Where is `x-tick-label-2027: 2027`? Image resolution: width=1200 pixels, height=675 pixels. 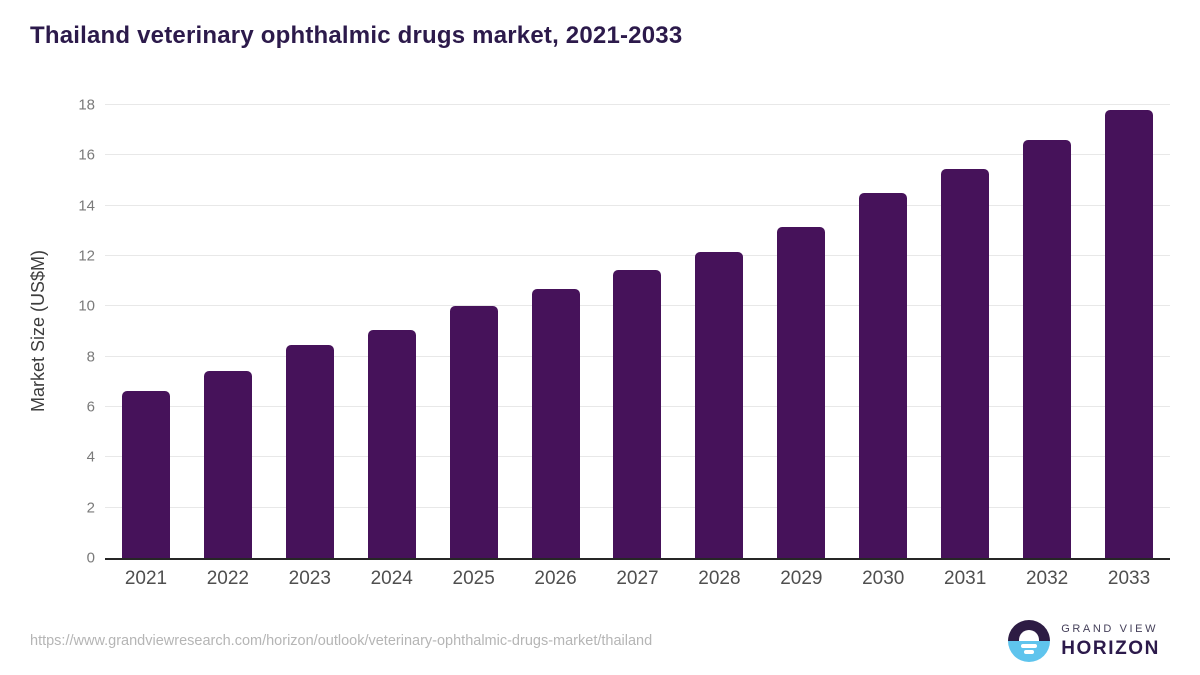
x-tick-label-2027: 2027 is located at coordinates (637, 578).